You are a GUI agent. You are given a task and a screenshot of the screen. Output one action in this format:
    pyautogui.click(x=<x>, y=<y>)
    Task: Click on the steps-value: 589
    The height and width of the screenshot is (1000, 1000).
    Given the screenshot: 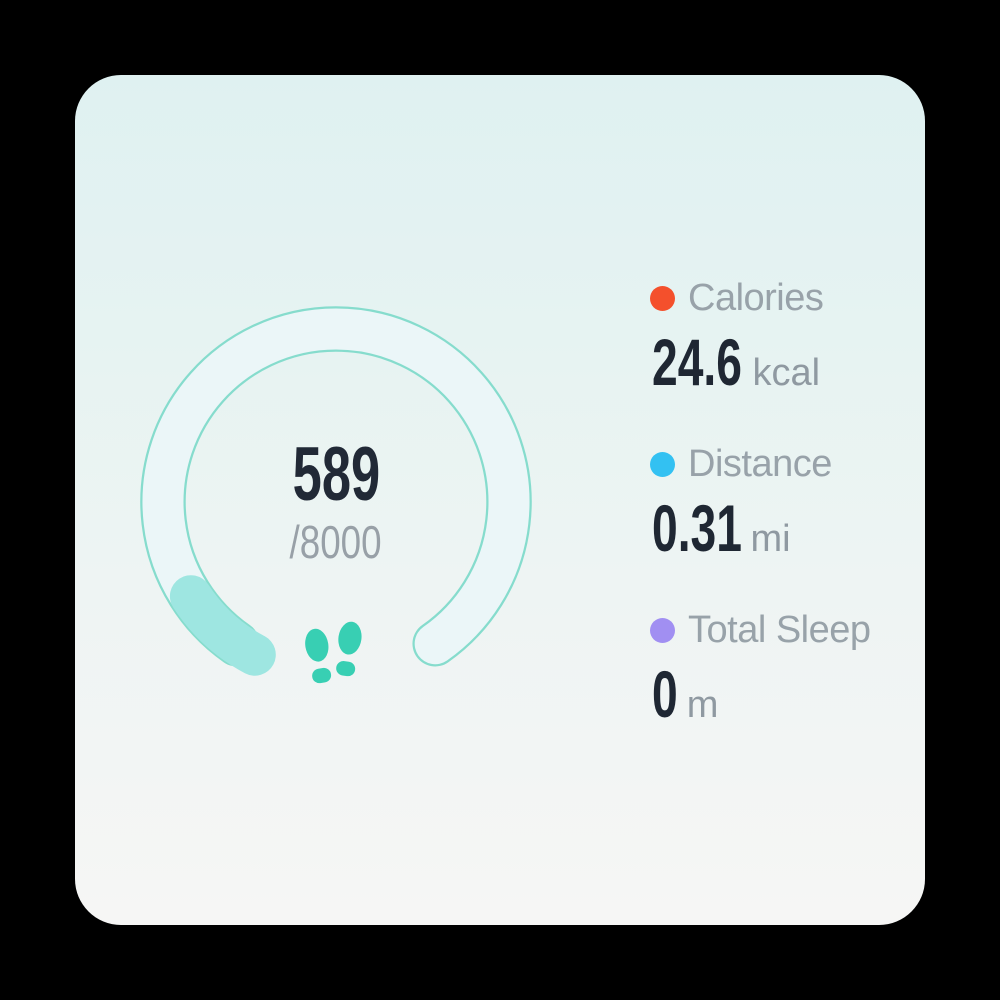 What is the action you would take?
    pyautogui.click(x=336, y=474)
    